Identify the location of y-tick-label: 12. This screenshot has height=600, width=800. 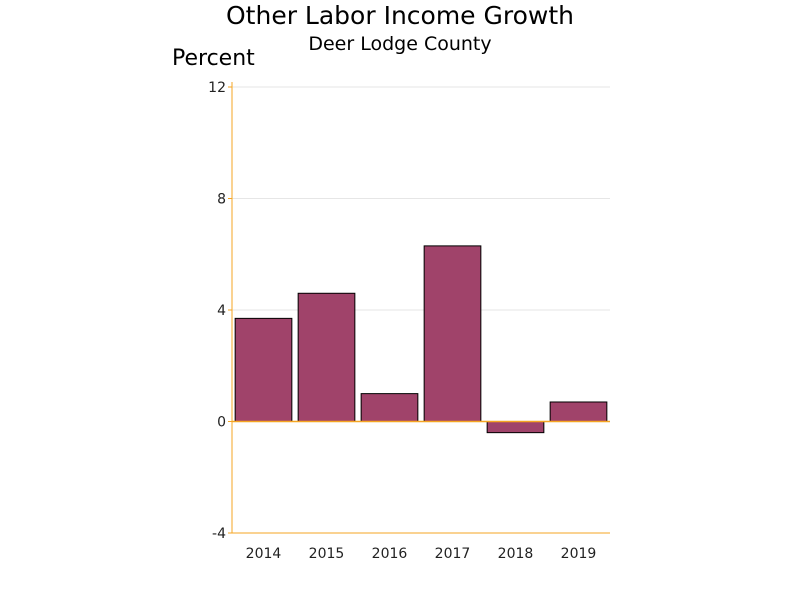
(217, 88).